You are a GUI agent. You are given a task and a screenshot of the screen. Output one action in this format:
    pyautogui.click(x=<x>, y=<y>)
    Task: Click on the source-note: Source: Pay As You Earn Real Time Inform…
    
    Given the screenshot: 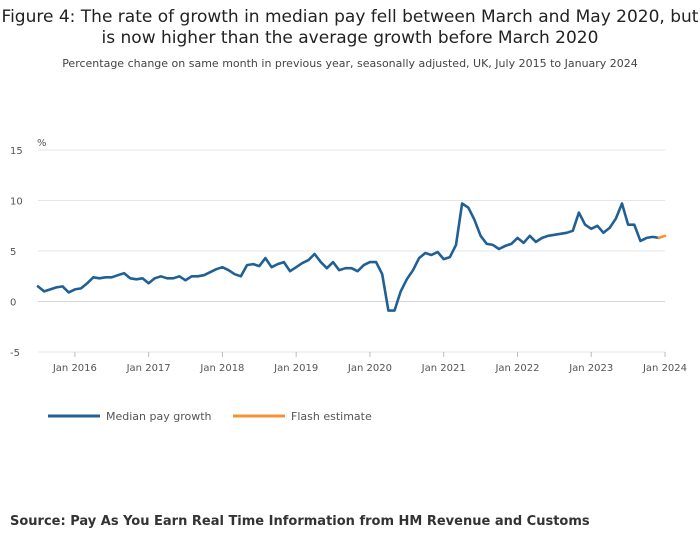 What is the action you would take?
    pyautogui.click(x=300, y=521)
    